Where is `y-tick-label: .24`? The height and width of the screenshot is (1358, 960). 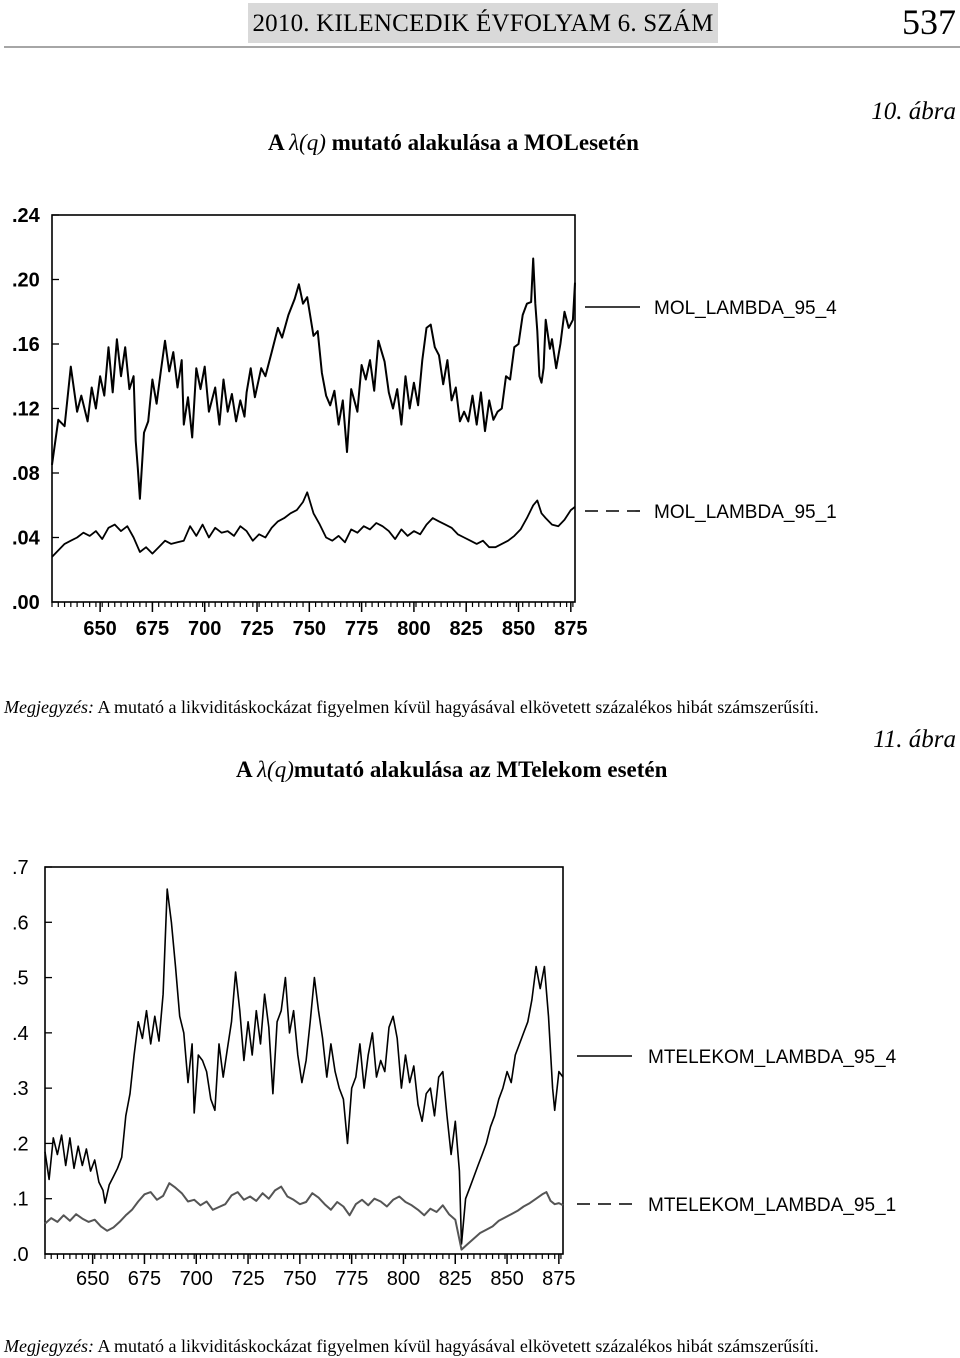
y-tick-label: .24 is located at coordinates (26, 216).